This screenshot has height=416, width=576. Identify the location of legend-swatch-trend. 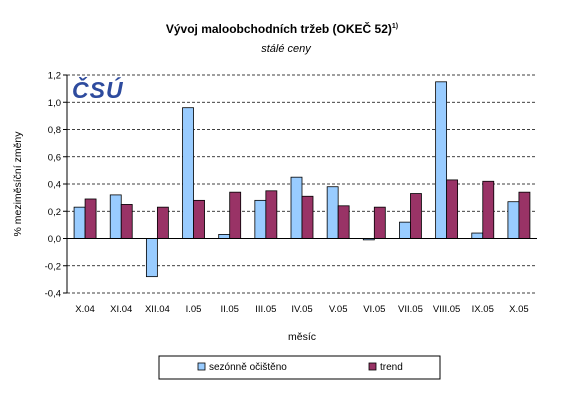
(372, 366).